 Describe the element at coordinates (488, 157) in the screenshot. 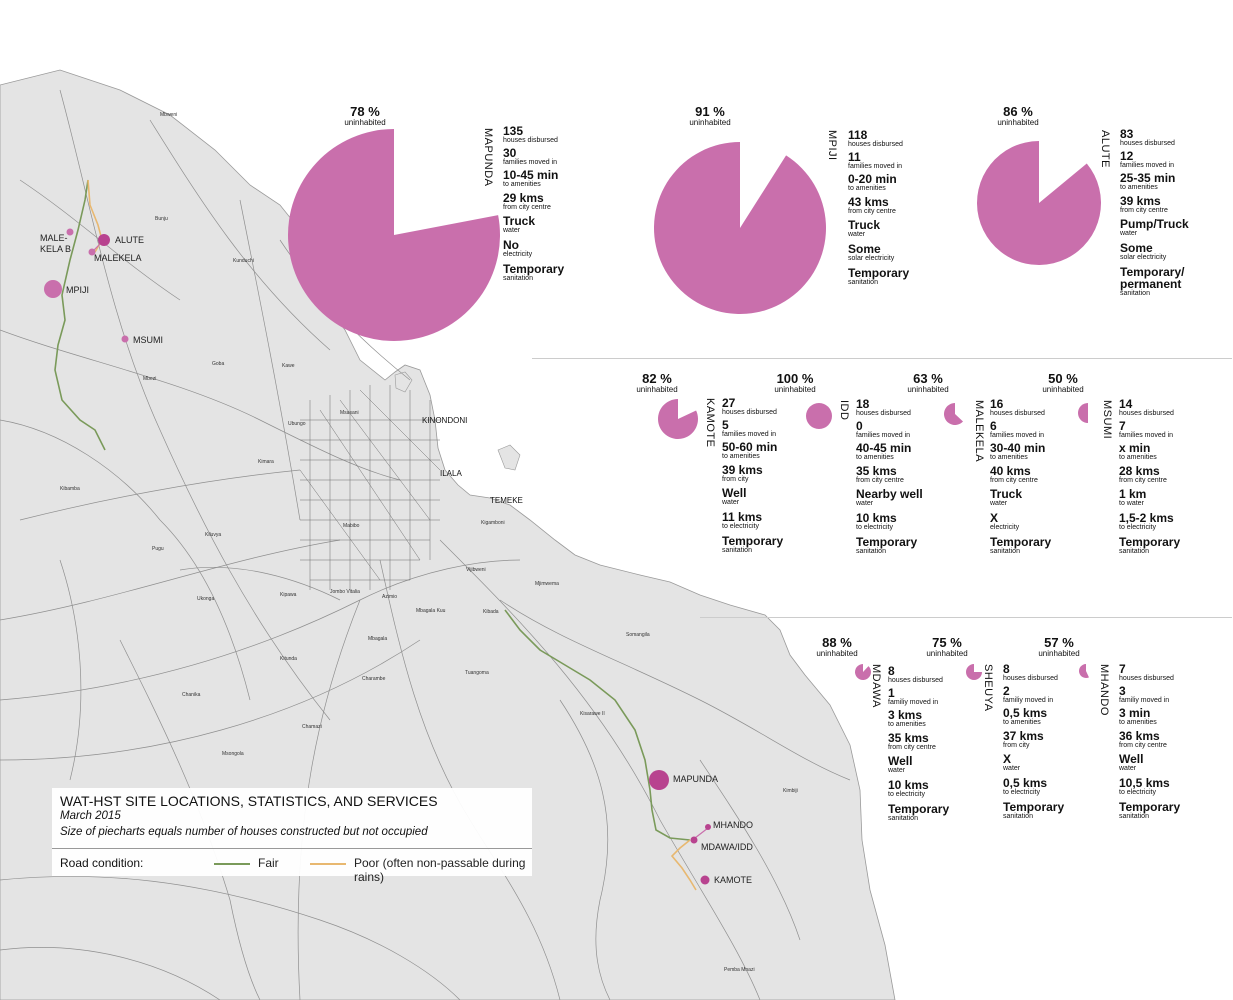

I see `village-name-mapunda: MAPUNDA` at that location.